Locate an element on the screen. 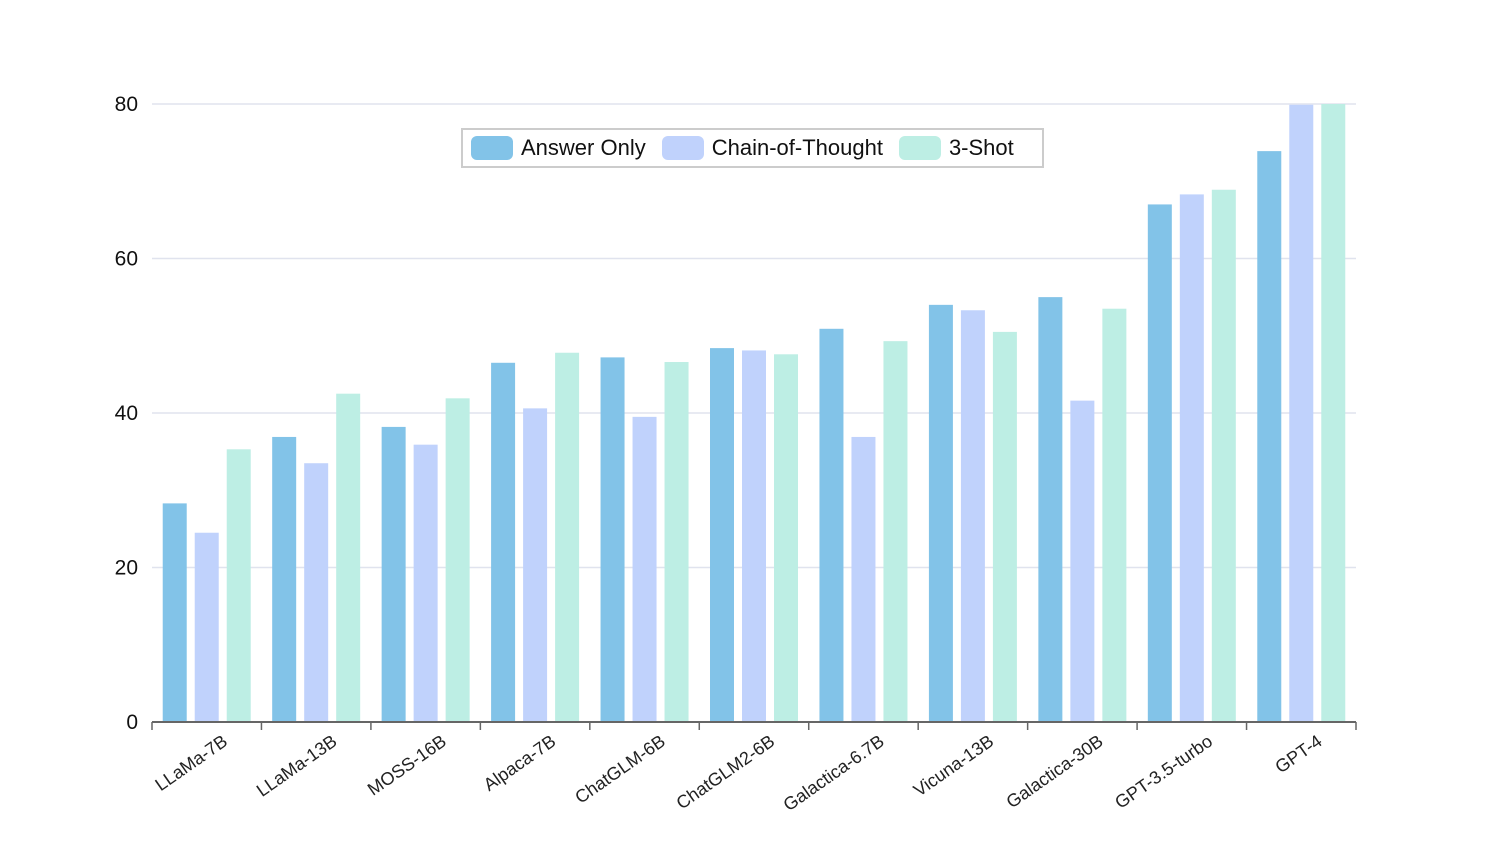  x-tick-label: Galactica-30B is located at coordinates (1055, 771).